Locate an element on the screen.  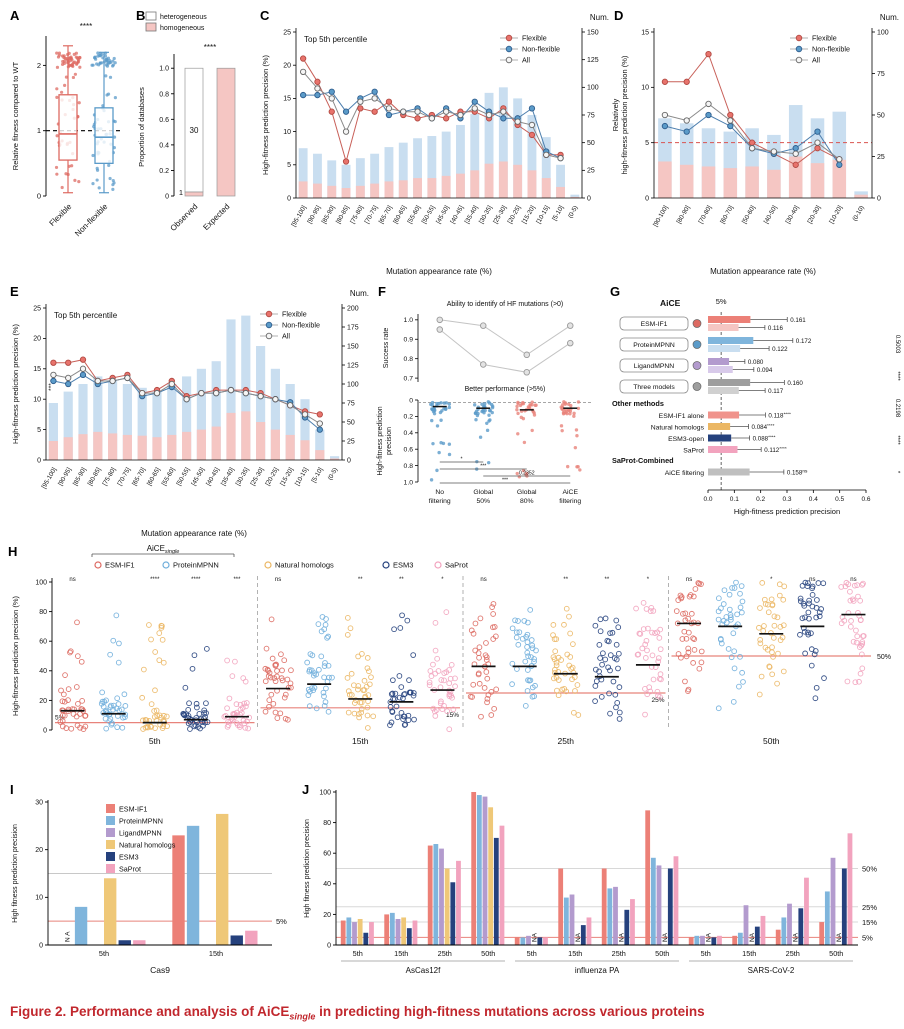
svg-text: Three models is located at coordinates (654, 387).